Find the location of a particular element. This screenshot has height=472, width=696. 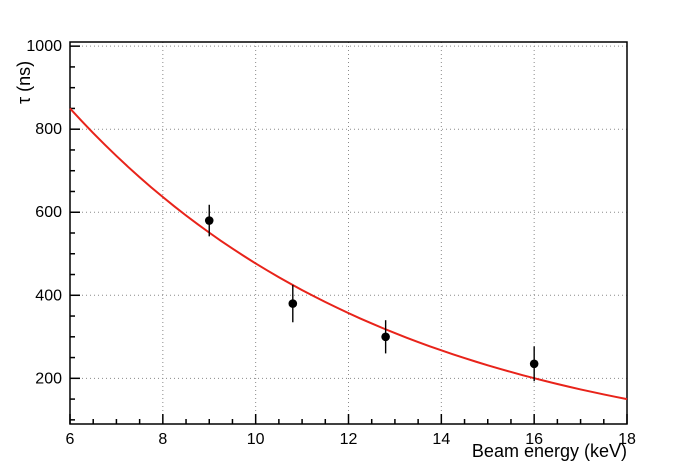

y-tick-label: 200 is located at coordinates (48, 378).